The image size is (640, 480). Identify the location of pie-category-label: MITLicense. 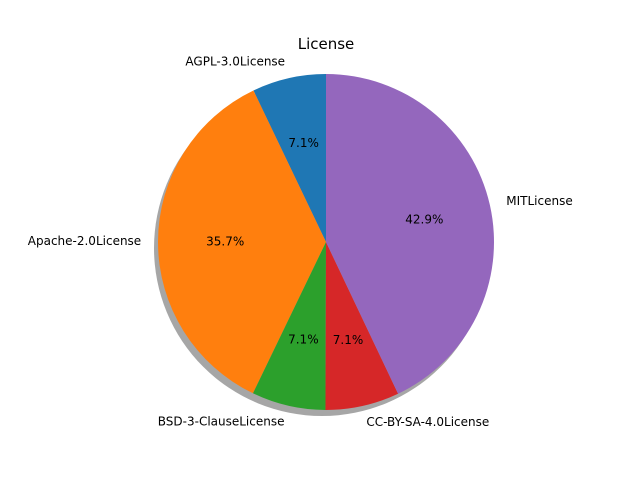
(539, 201).